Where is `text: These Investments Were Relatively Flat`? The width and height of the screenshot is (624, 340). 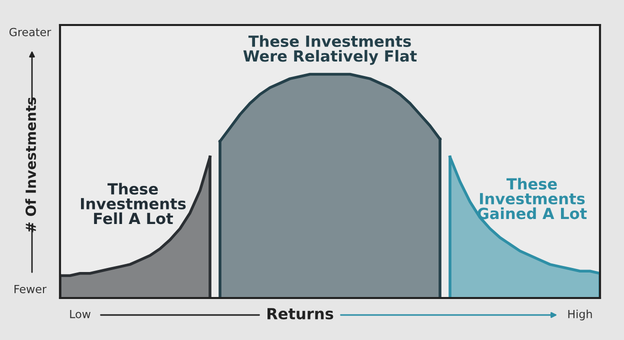 text: These Investments Were Relatively Flat is located at coordinates (330, 50).